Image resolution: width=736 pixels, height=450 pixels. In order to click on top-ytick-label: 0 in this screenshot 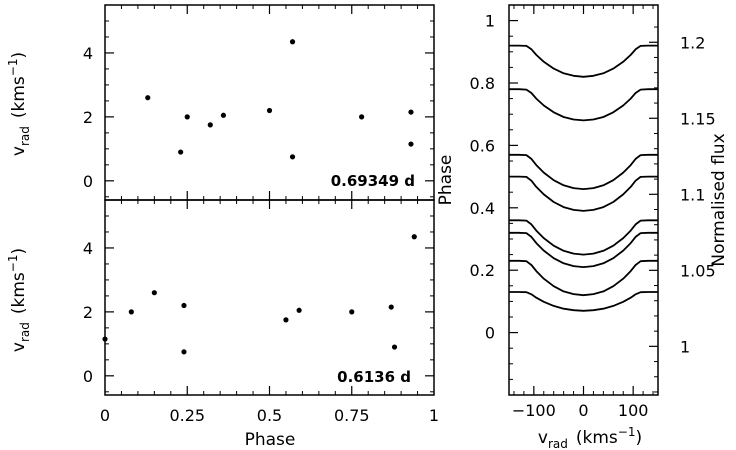, I will do `click(88, 181)`.